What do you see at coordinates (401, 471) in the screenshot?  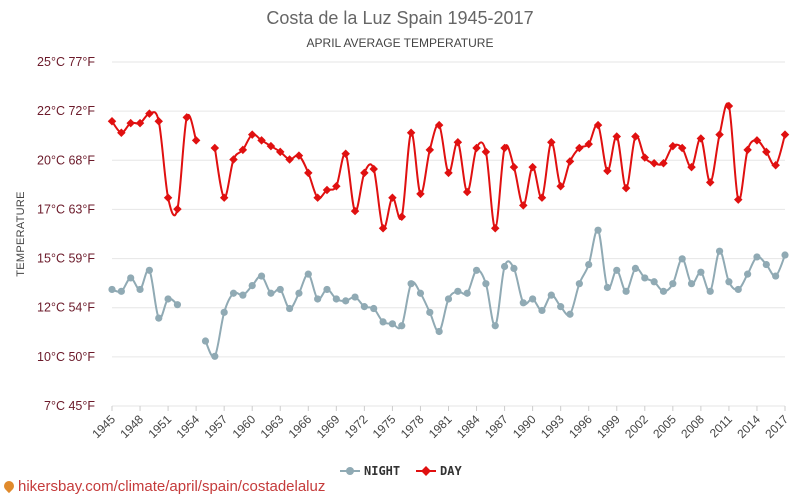 I see `legend: NIGHT DAY` at bounding box center [401, 471].